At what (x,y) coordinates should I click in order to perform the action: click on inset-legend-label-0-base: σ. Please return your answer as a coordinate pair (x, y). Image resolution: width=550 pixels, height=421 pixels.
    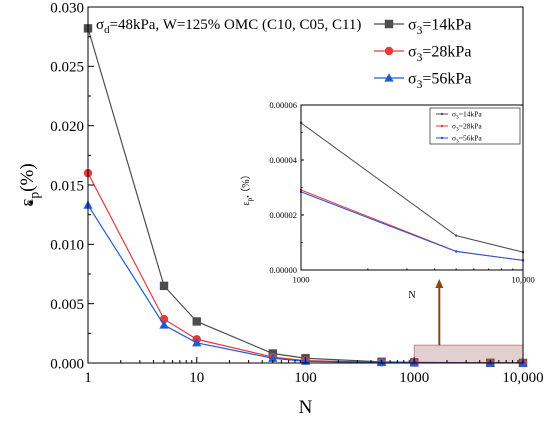
    Looking at the image, I should click on (454, 114).